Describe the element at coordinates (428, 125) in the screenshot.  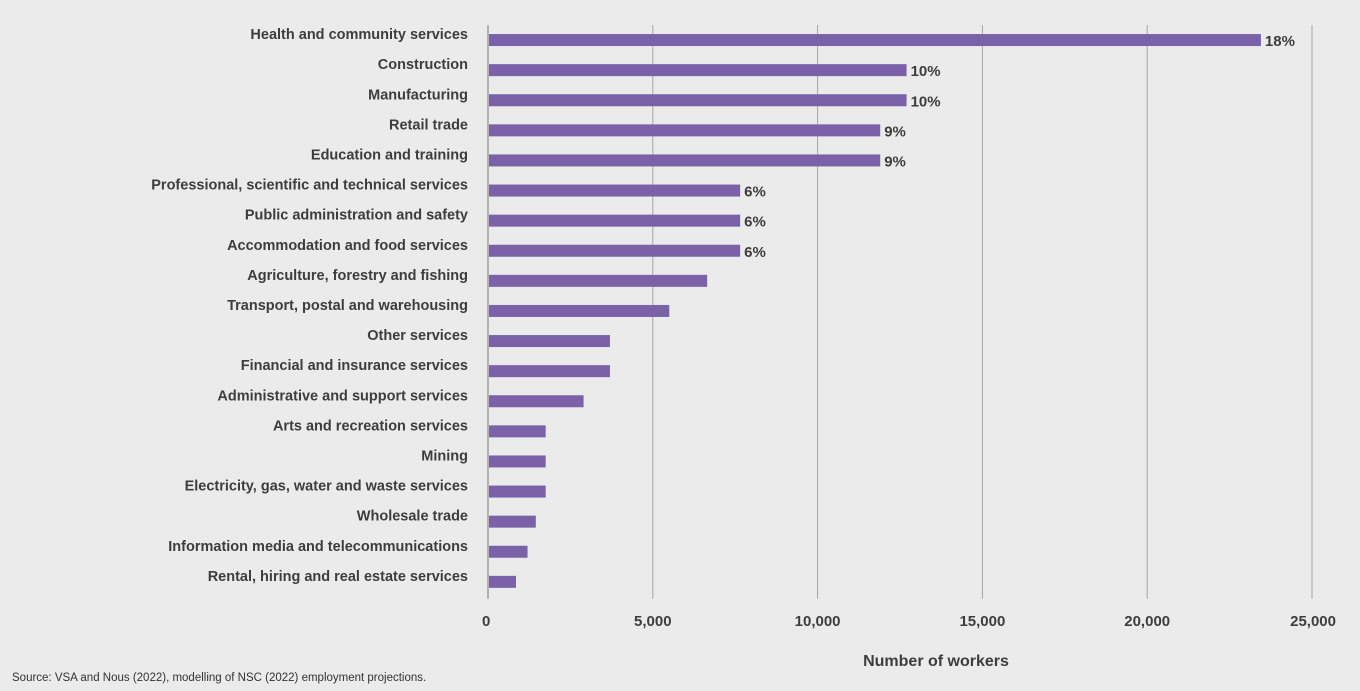
I see `category-label: Retail trade` at that location.